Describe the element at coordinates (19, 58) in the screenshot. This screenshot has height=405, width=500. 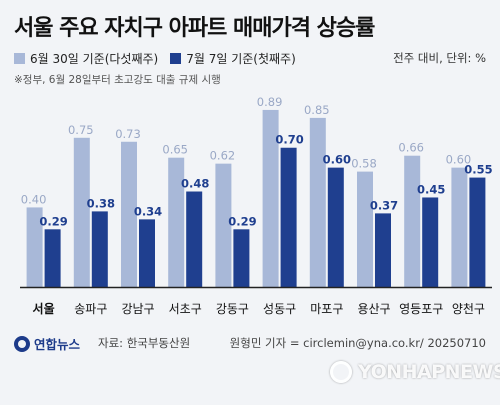
I see `legend-swatch-week5` at that location.